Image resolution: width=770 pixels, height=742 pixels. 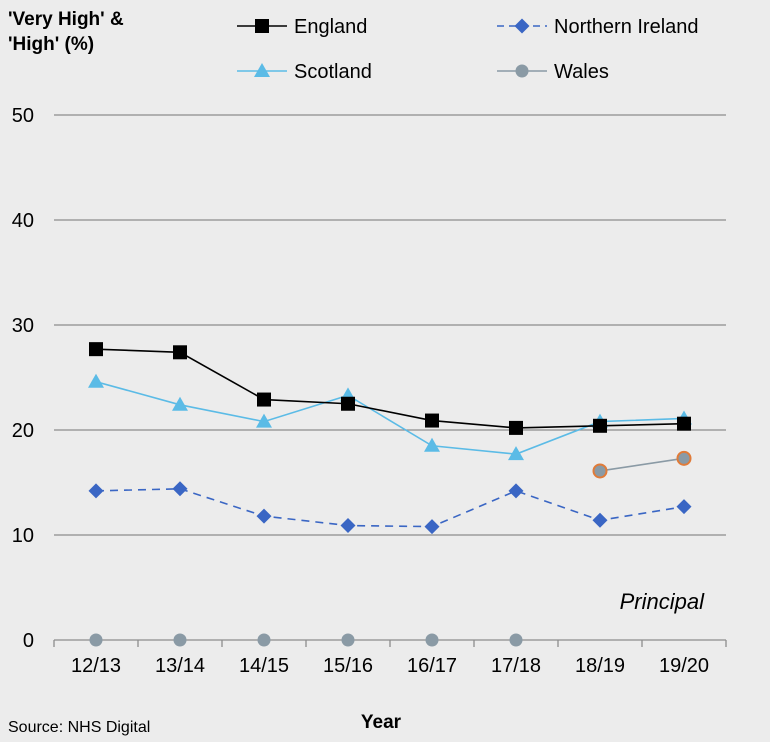 I want to click on legend-label-scotland: Scotland, so click(x=333, y=72).